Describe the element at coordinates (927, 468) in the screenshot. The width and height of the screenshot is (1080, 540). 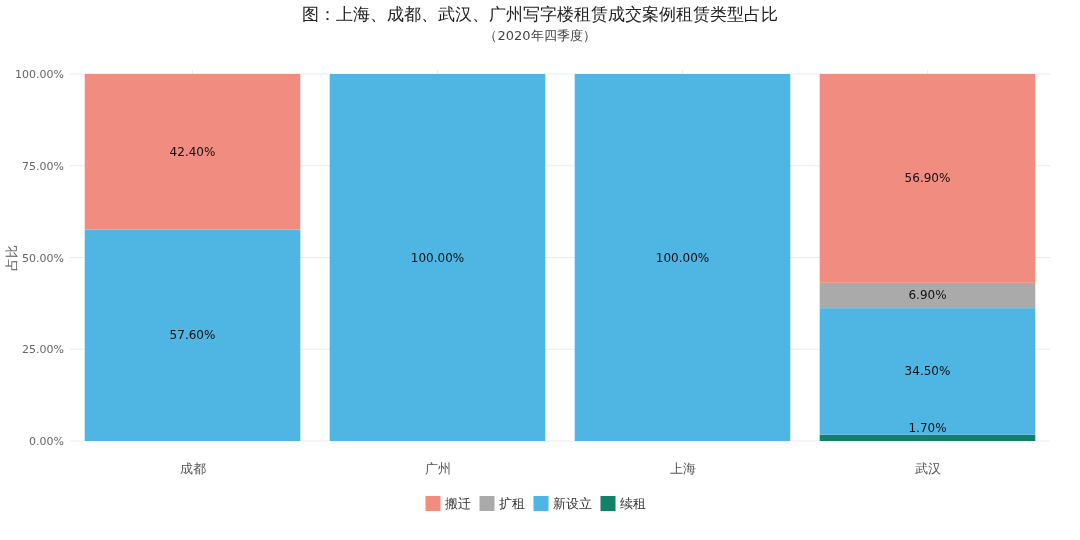
I see `x-tick-label: 武汉` at that location.